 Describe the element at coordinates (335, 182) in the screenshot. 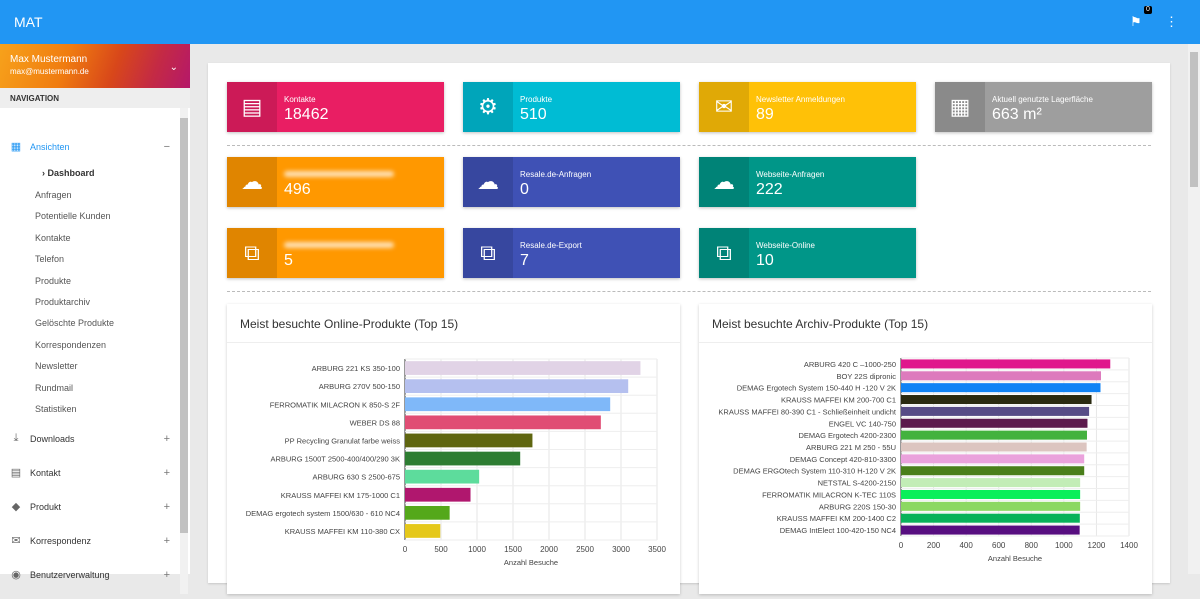

I see `stat-card: ☁ 496` at that location.